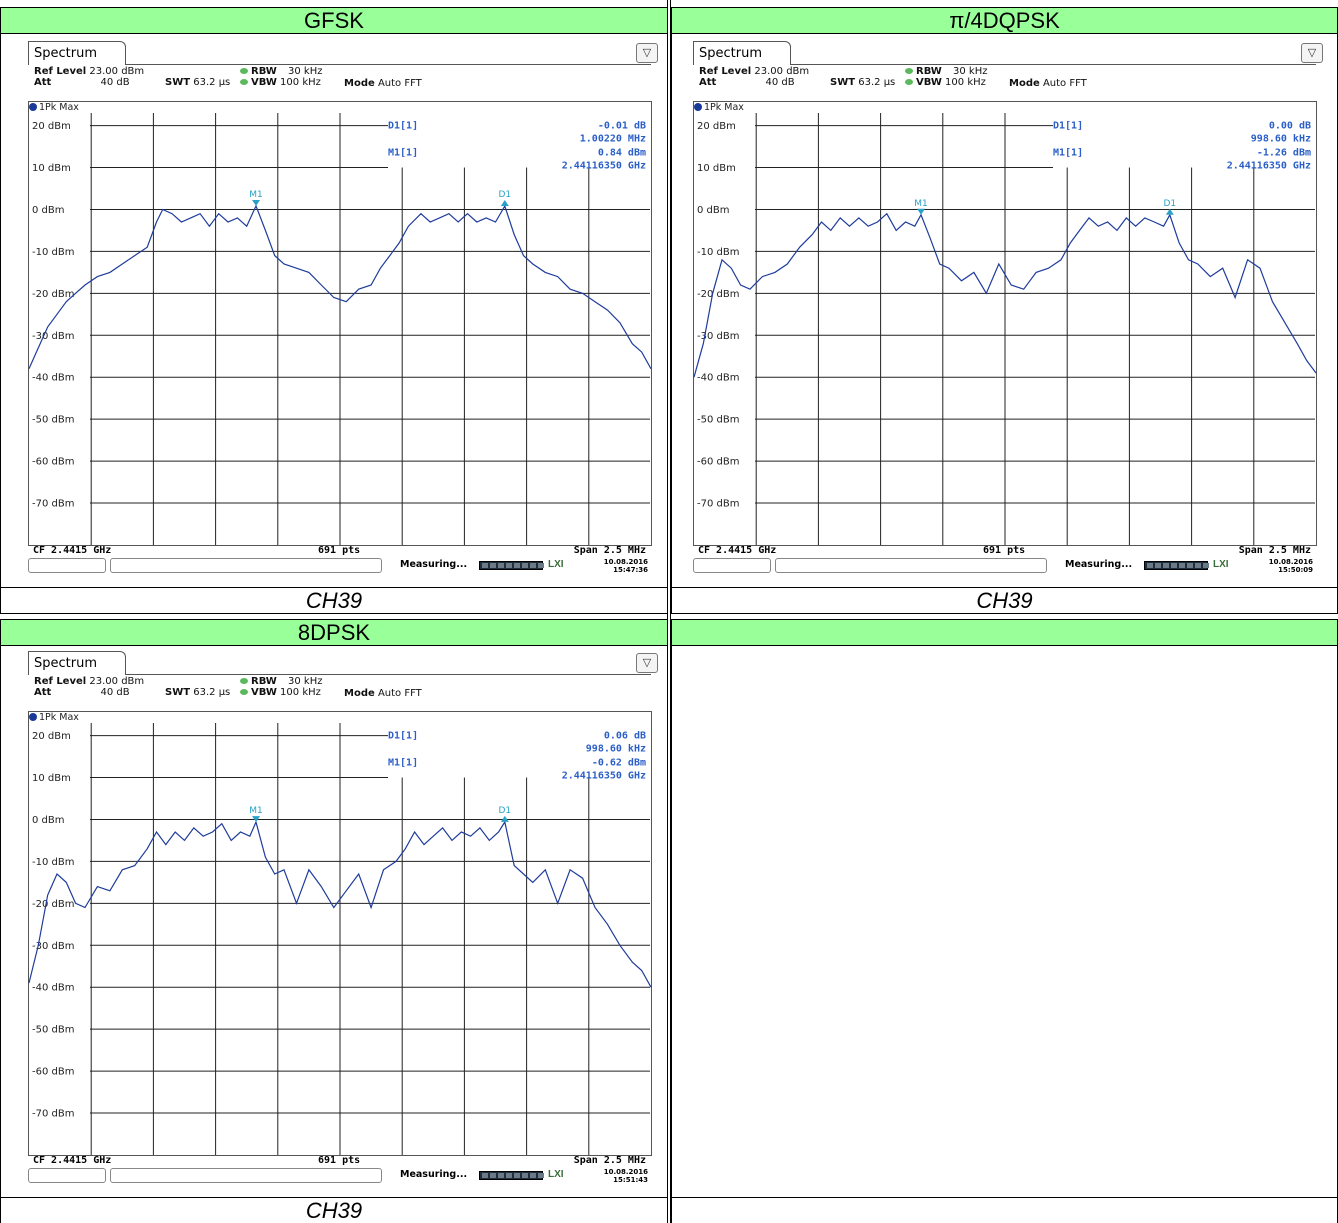 The height and width of the screenshot is (1223, 1338). I want to click on marker-d1-label: D1, so click(505, 195).